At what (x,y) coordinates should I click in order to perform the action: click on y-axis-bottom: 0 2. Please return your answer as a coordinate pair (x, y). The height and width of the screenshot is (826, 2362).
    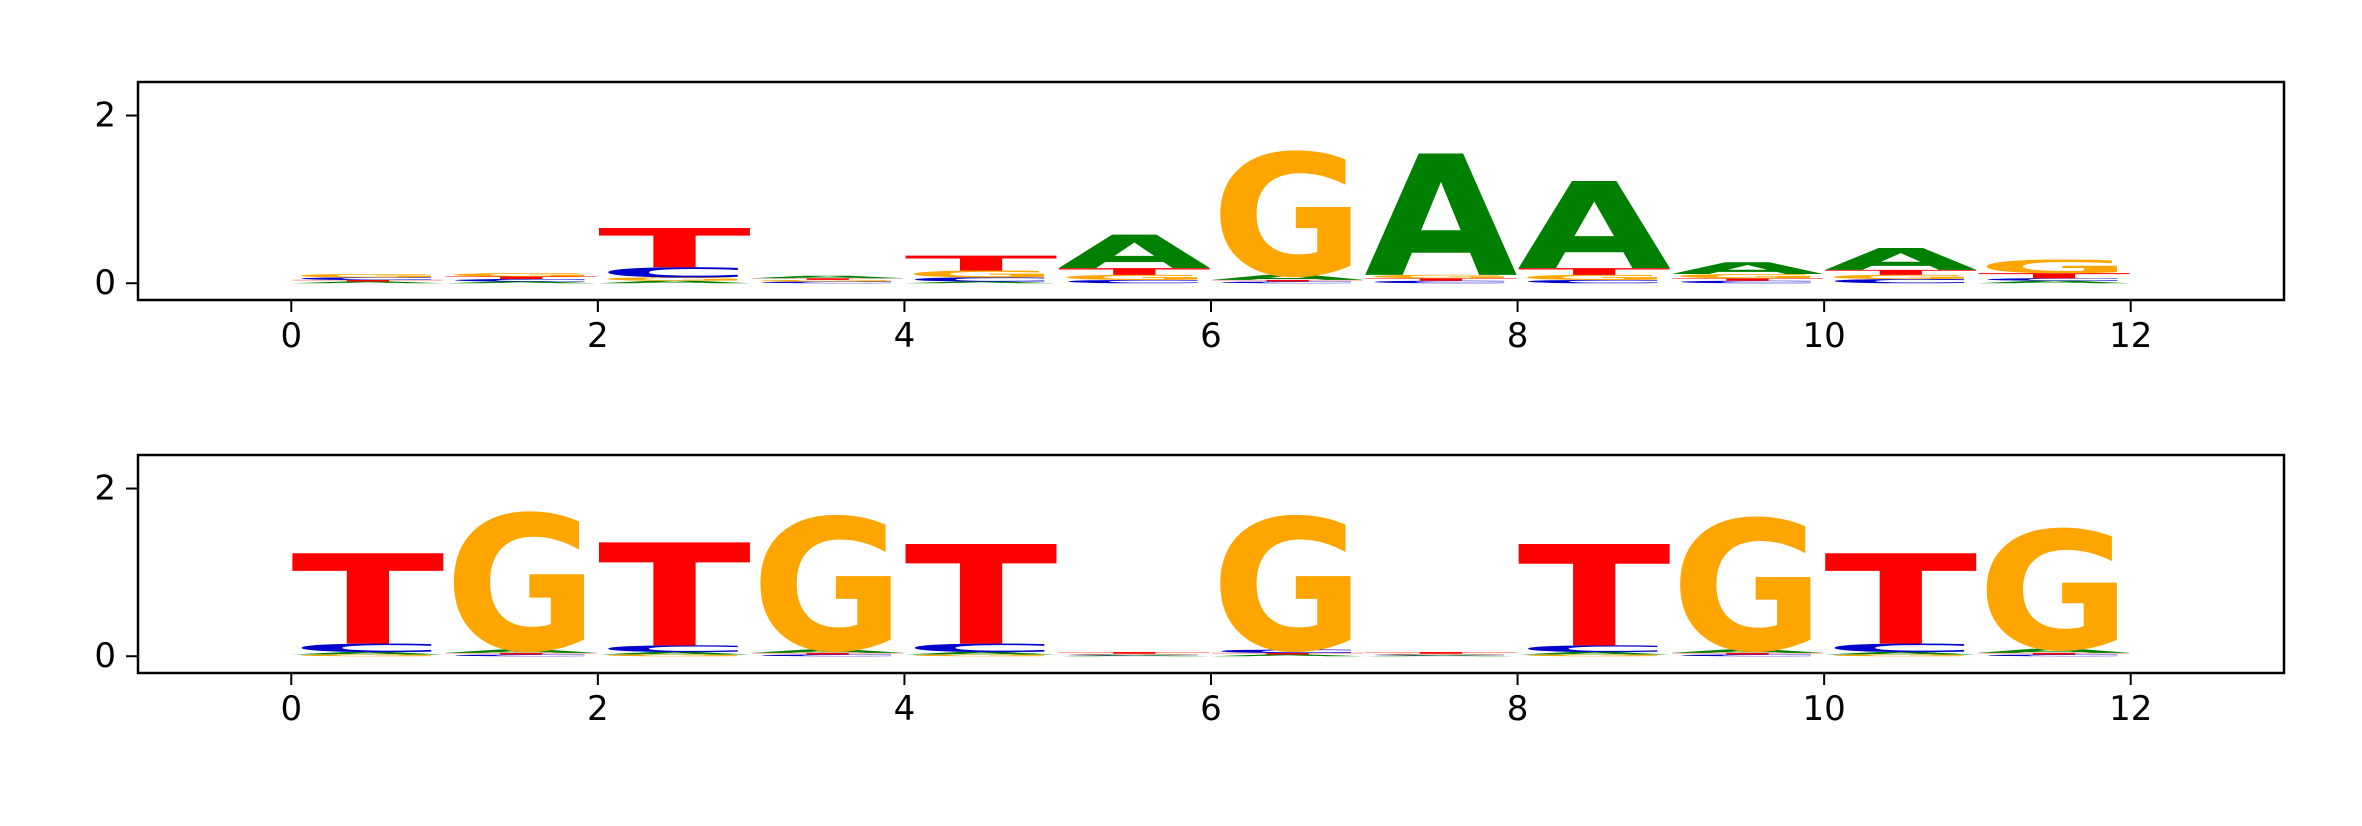
    Looking at the image, I should click on (116, 572).